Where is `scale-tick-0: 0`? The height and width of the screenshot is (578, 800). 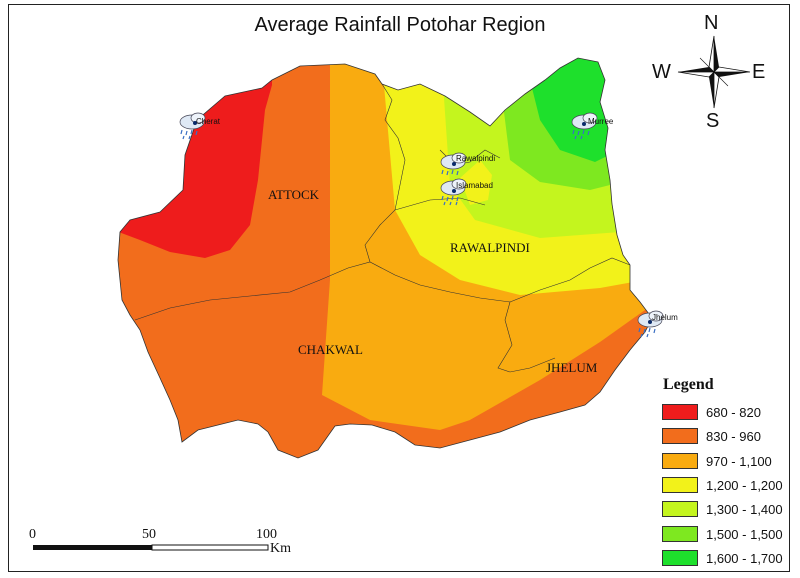 scale-tick-0: 0 is located at coordinates (32, 534).